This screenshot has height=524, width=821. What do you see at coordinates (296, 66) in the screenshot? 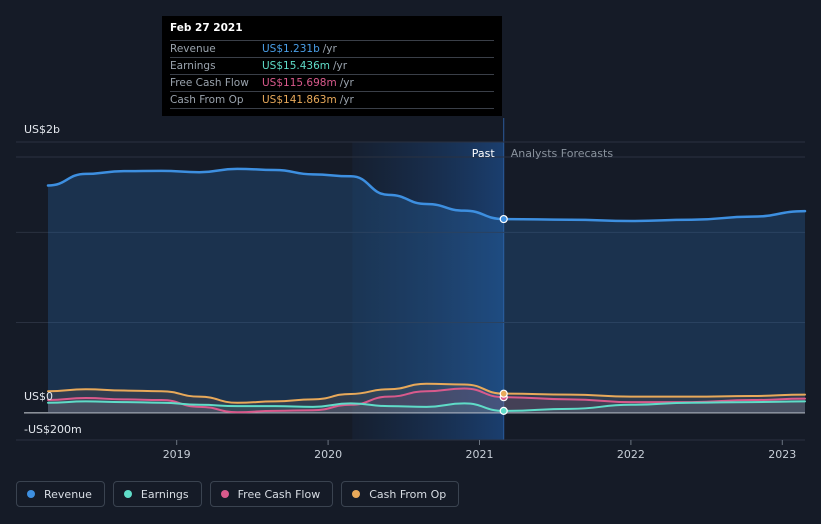
I see `tooltip-value: US$15.436m` at bounding box center [296, 66].